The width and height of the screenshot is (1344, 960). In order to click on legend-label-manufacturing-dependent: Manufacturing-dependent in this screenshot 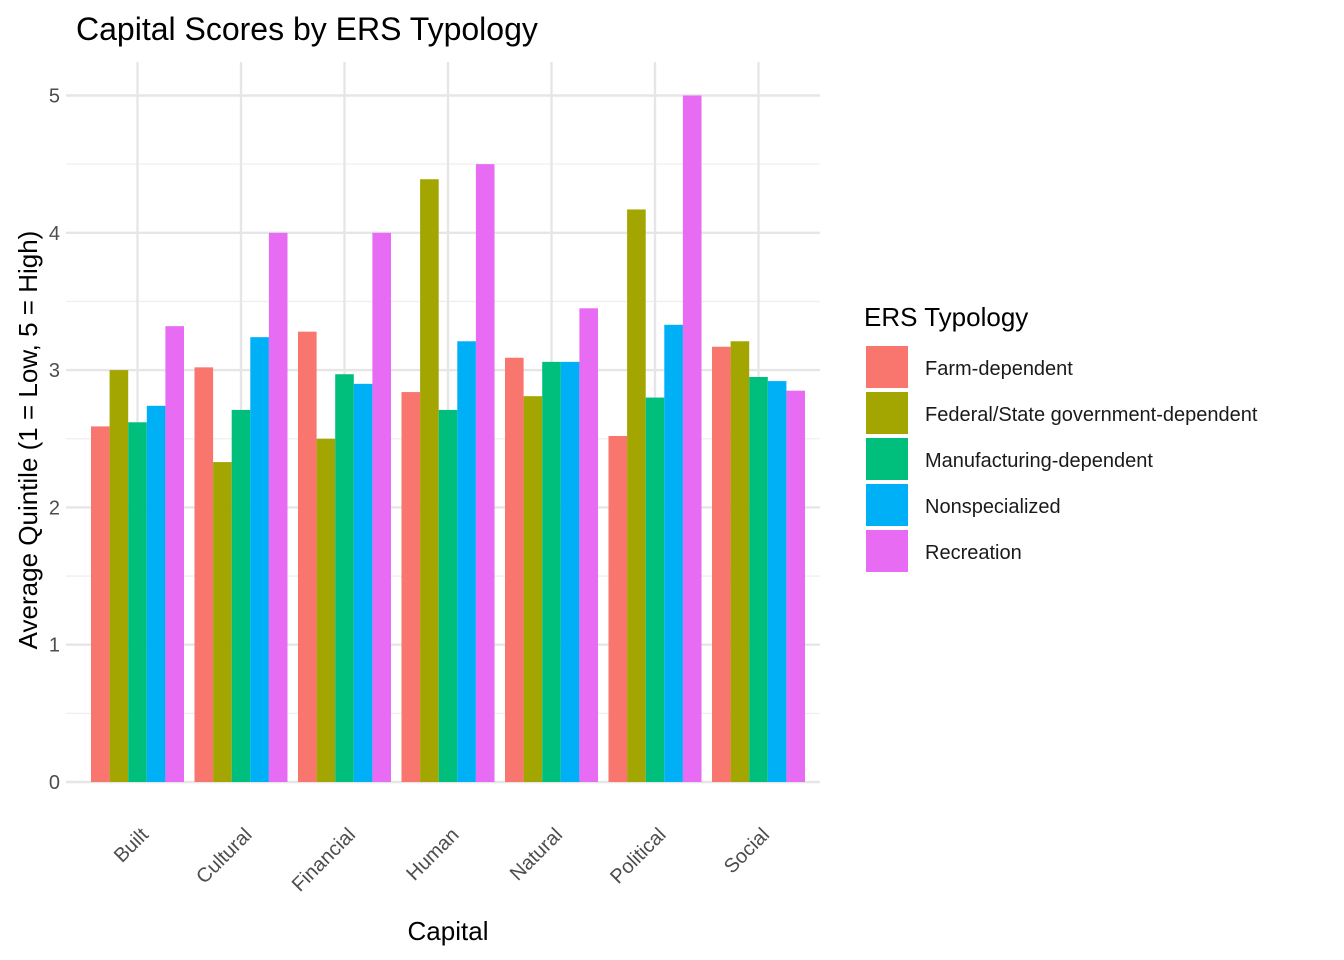, I will do `click(1039, 461)`.